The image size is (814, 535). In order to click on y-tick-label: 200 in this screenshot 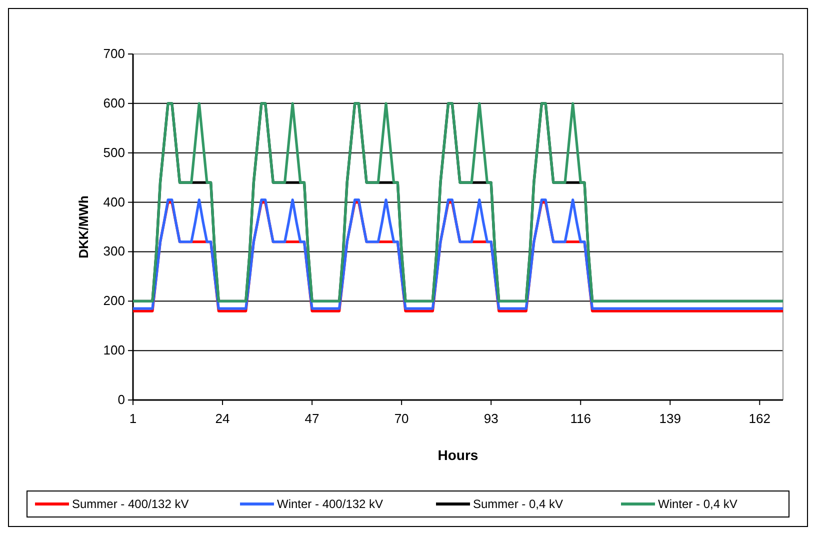, I will do `click(114, 300)`.